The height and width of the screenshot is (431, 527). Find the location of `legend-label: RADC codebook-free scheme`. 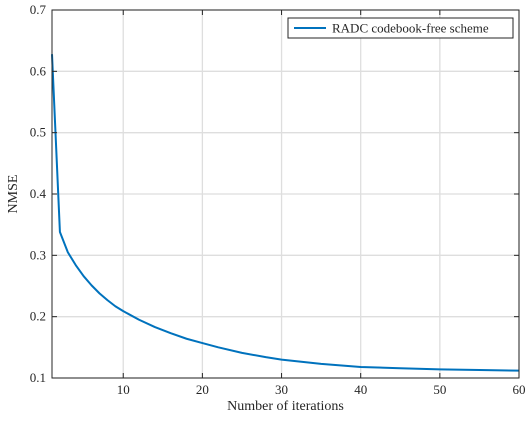

legend-label: RADC codebook-free scheme is located at coordinates (410, 28).